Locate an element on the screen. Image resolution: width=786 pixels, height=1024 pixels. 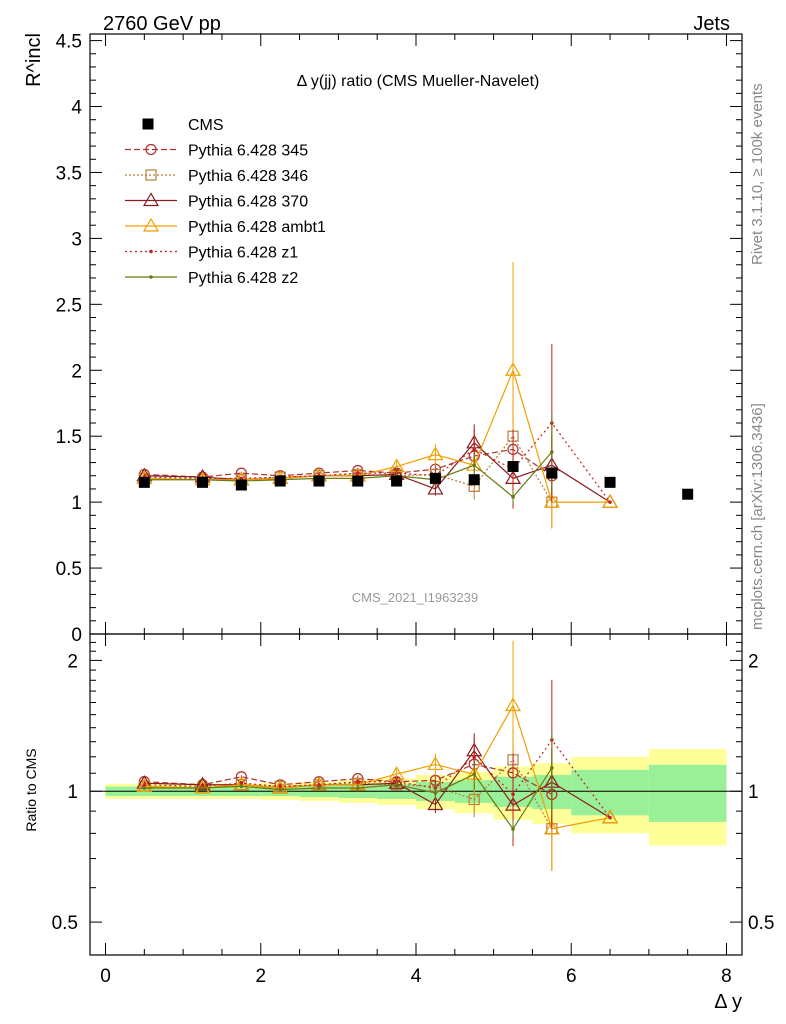
y-tick-label: 3.5 is located at coordinates (69, 173).